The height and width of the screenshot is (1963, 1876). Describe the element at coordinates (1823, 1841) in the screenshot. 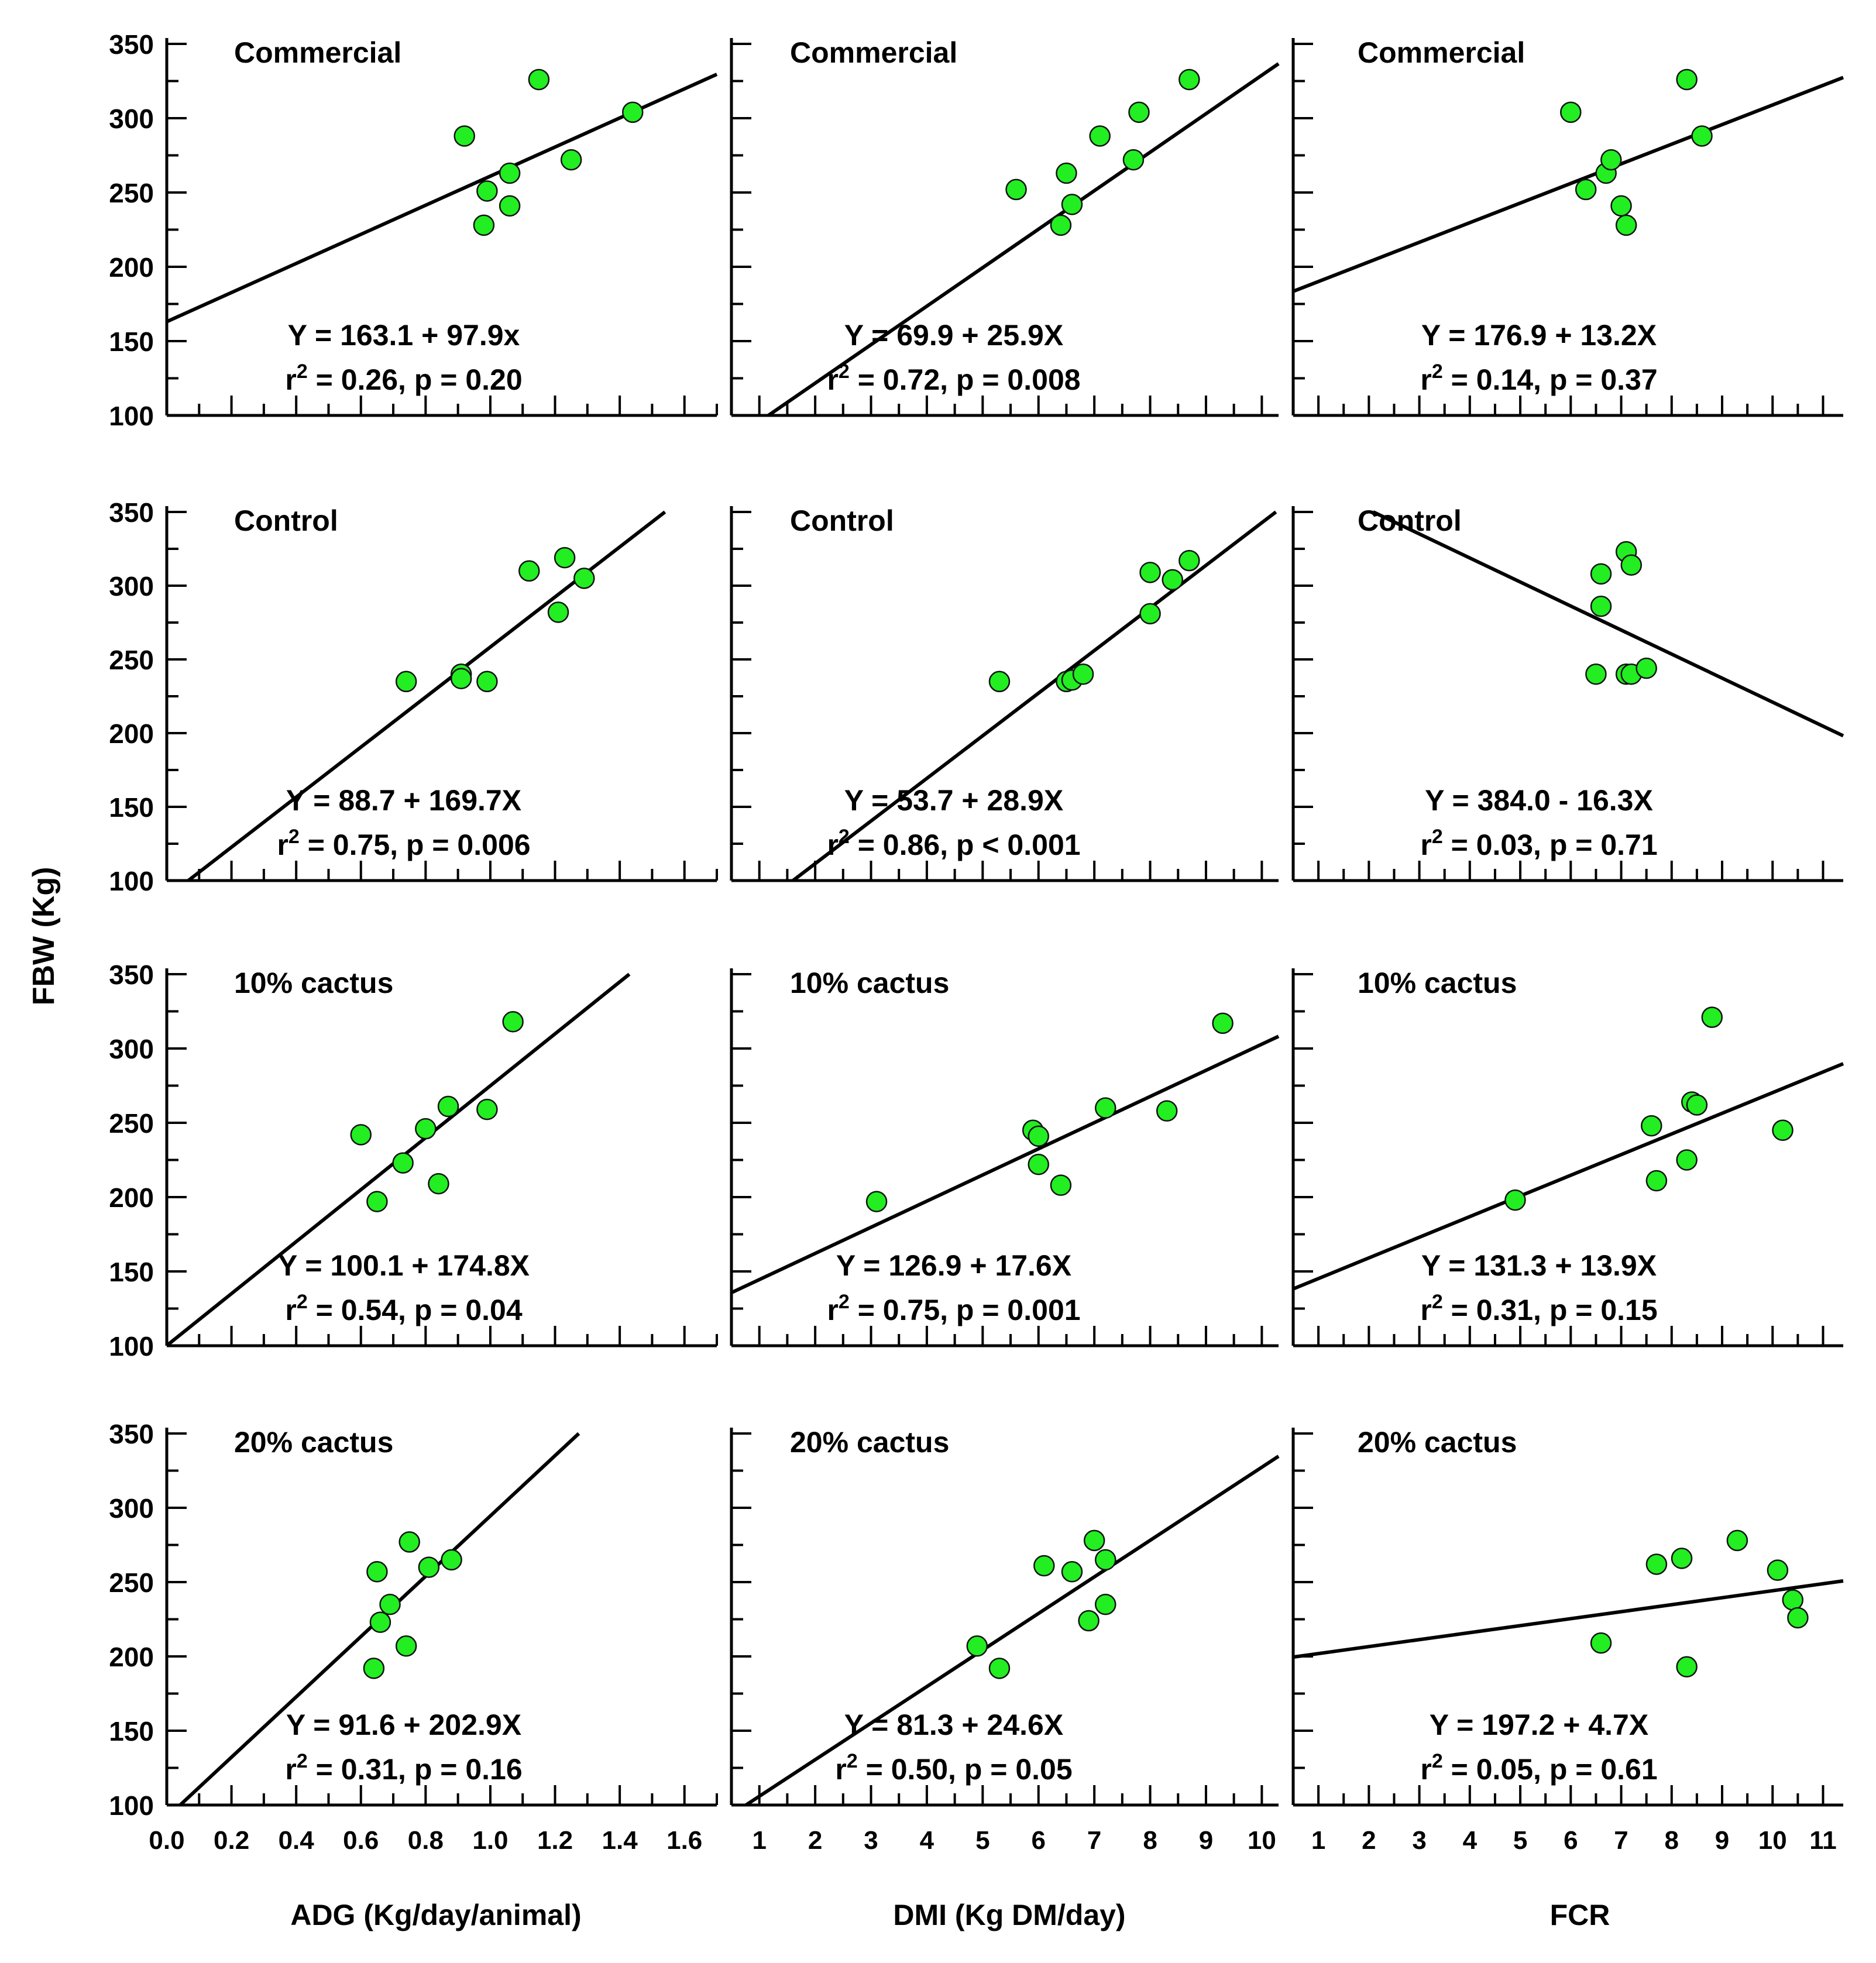

I see `x-tick-label-fcr: 11` at that location.